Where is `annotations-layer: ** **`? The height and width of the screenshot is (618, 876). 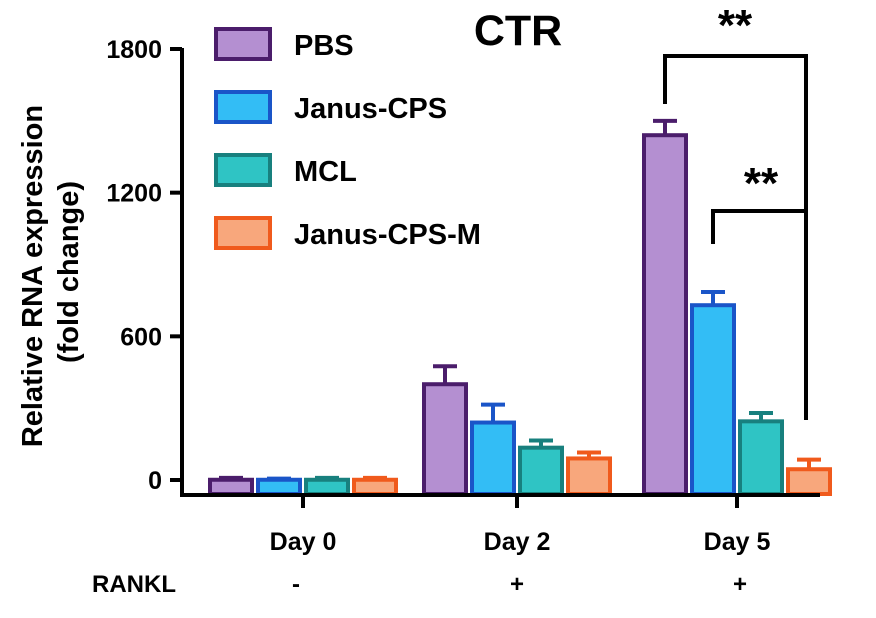
annotations-layer: ** ** is located at coordinates (735, 210).